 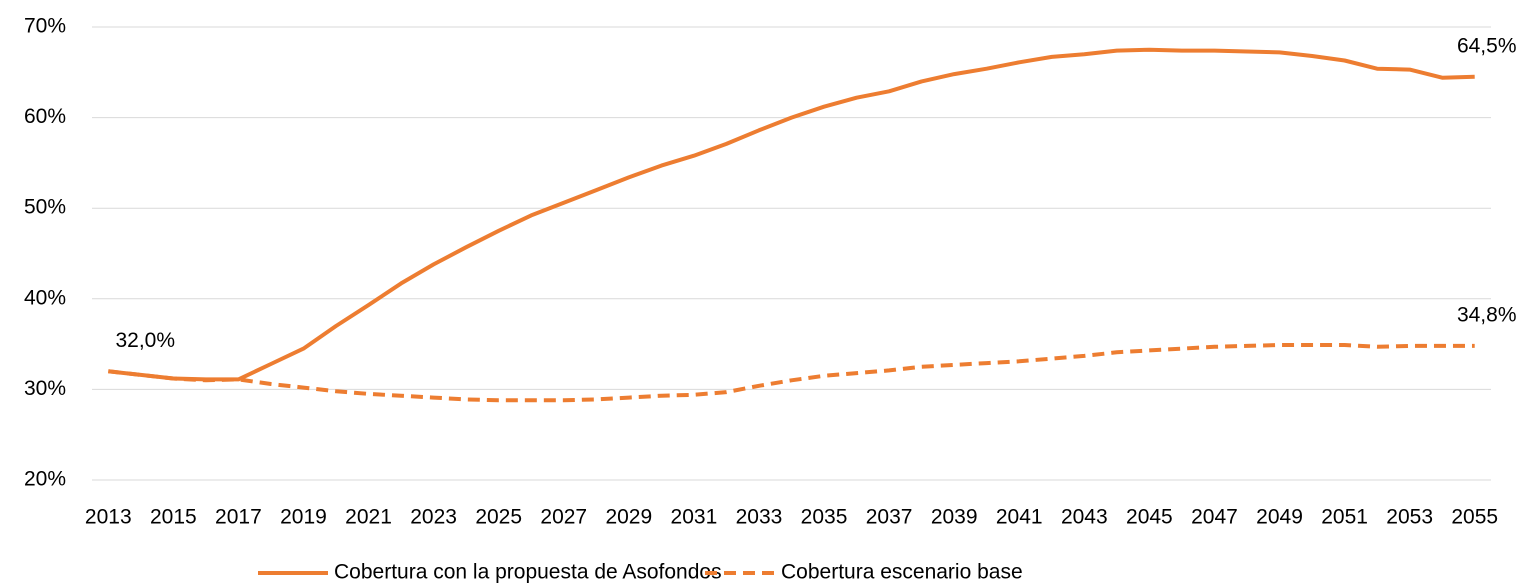 What do you see at coordinates (902, 572) in the screenshot?
I see `legend-label: Cobertura escenario base` at bounding box center [902, 572].